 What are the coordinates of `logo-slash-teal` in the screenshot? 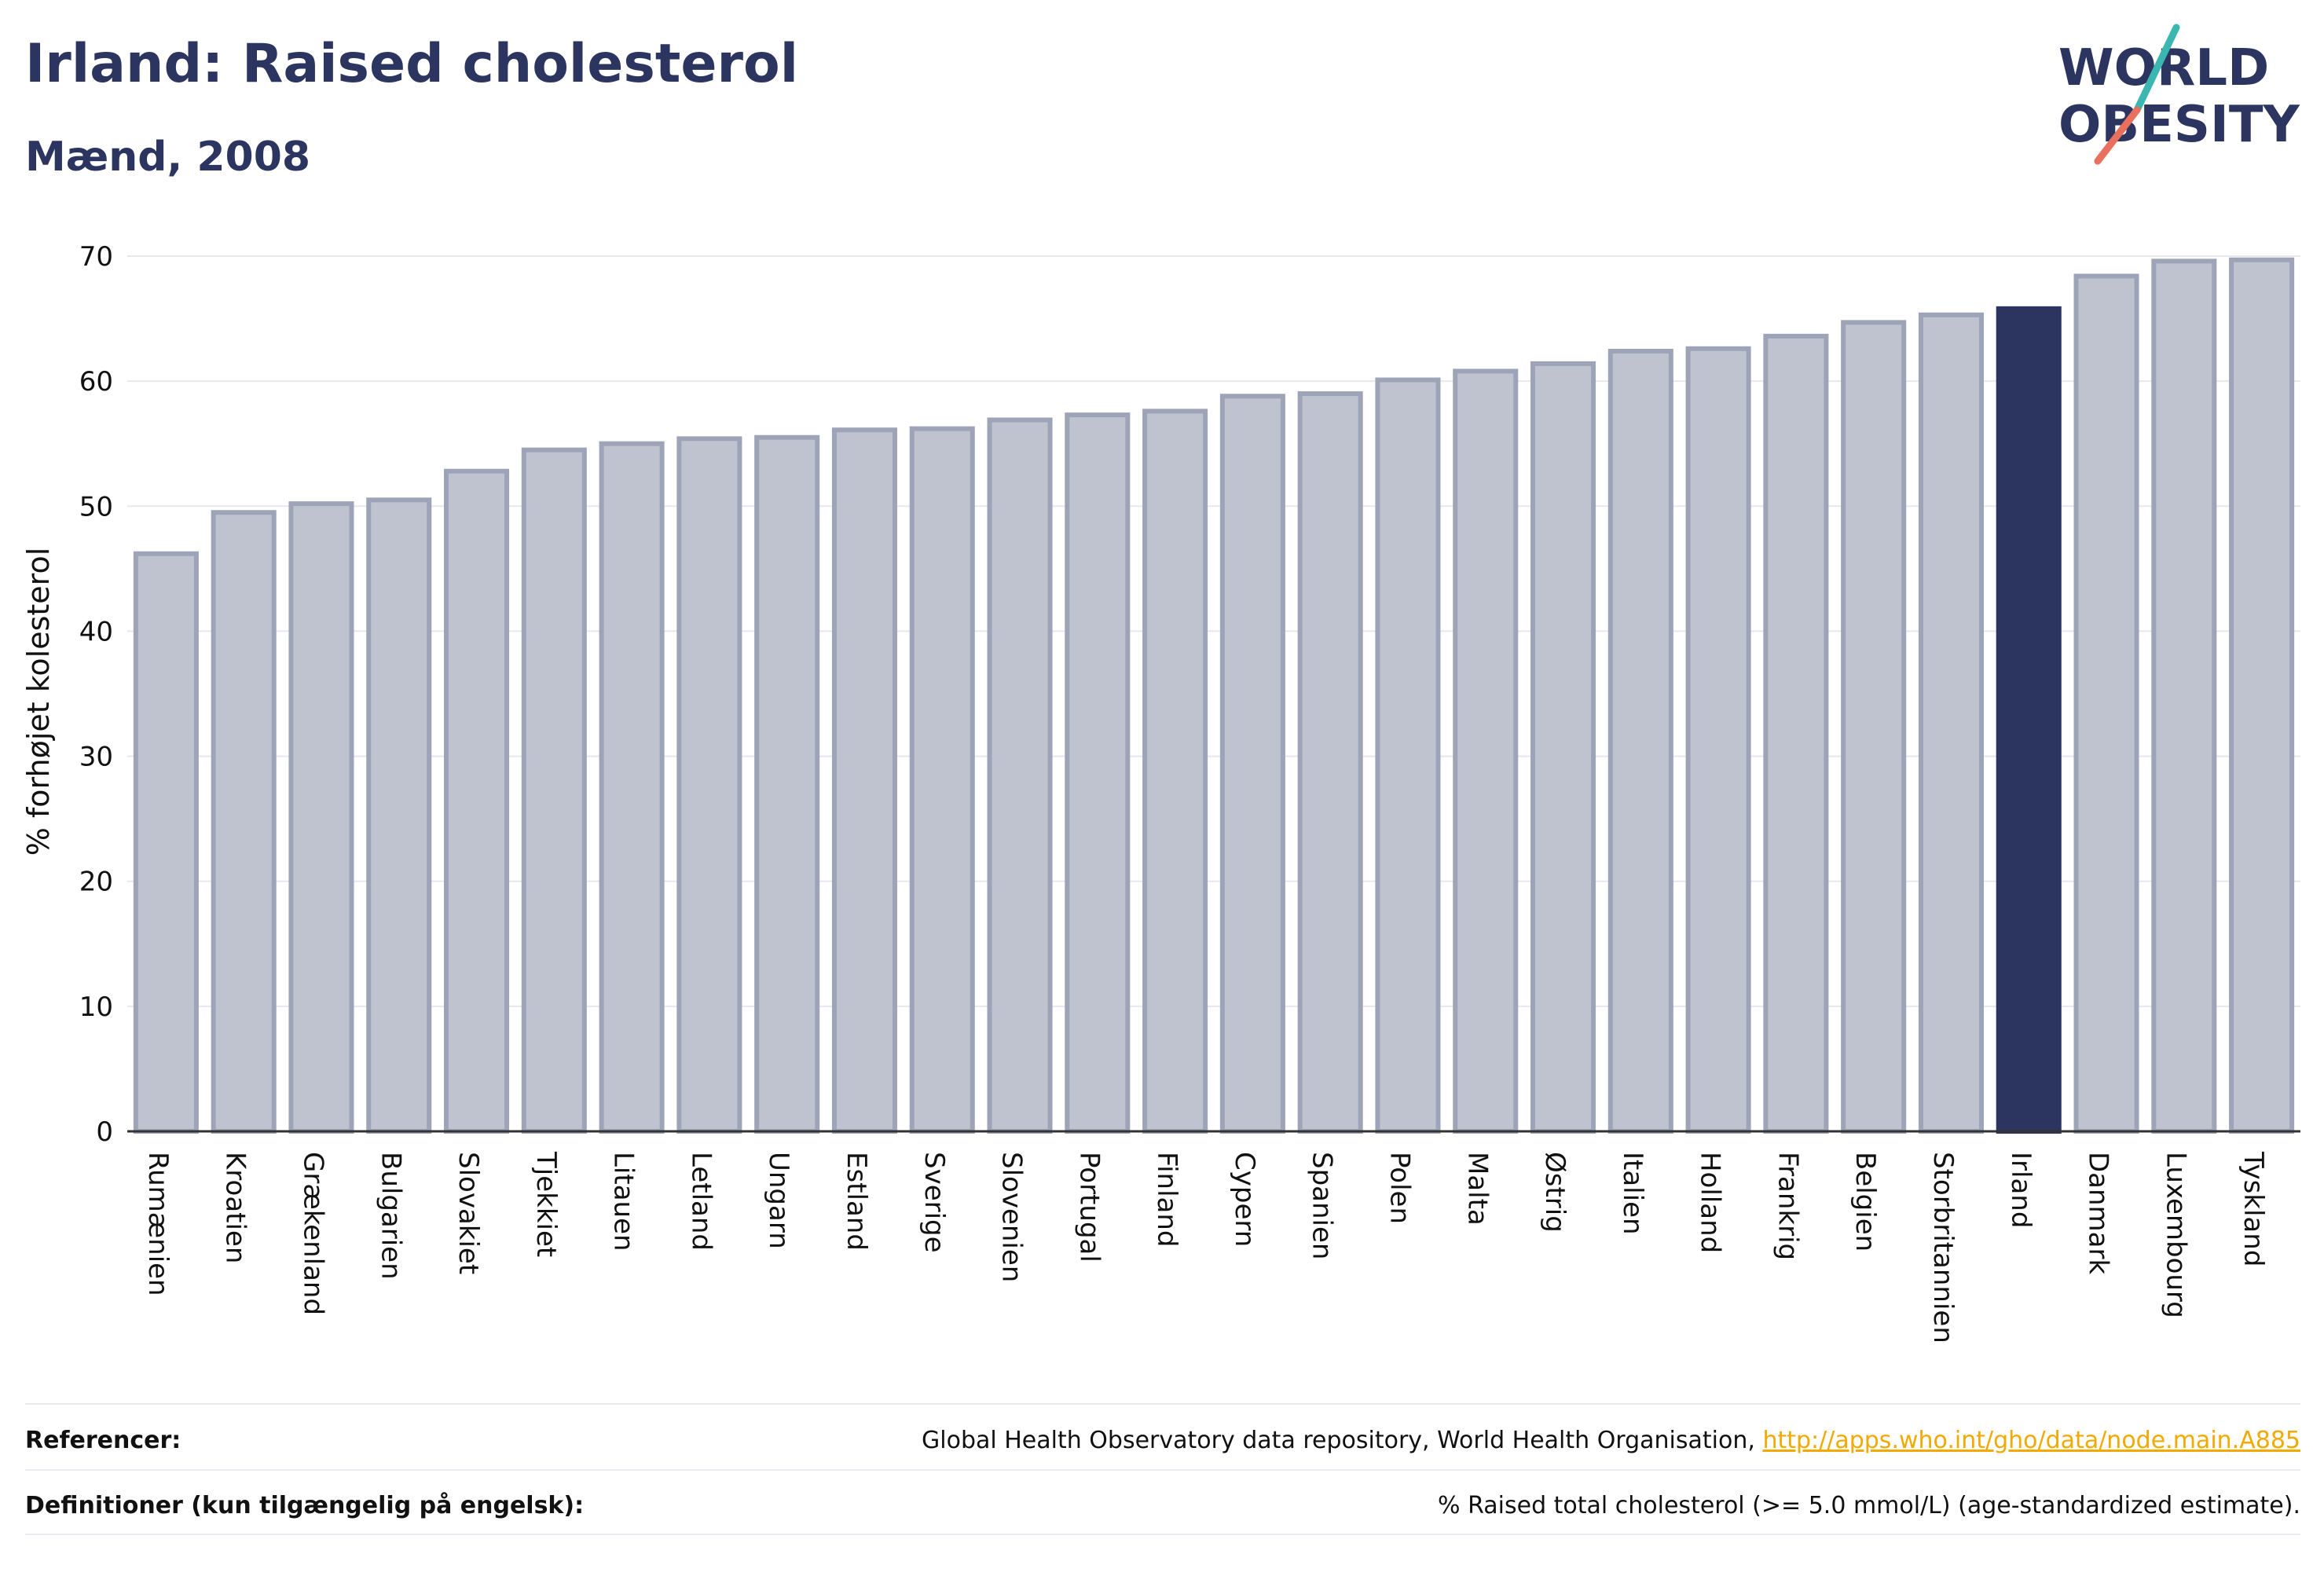 It's located at (2156, 69).